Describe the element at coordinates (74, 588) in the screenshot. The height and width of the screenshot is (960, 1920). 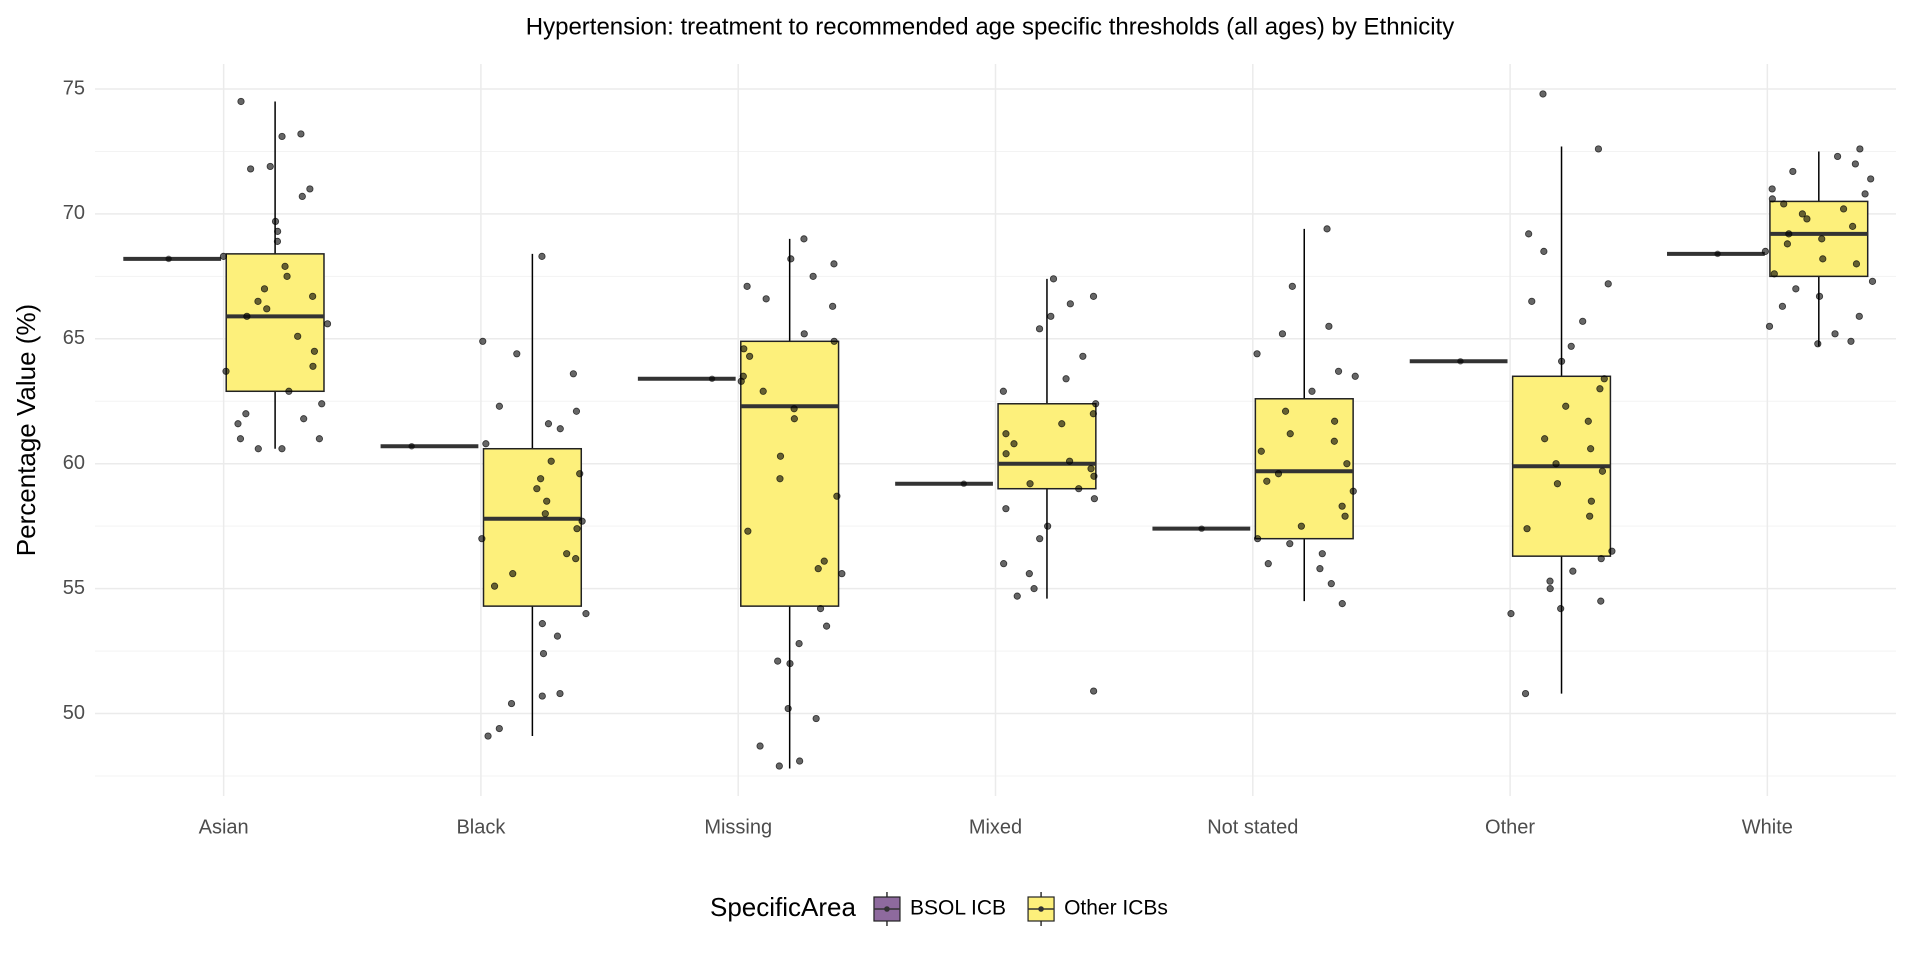
I see `y-tick-label: 55` at that location.